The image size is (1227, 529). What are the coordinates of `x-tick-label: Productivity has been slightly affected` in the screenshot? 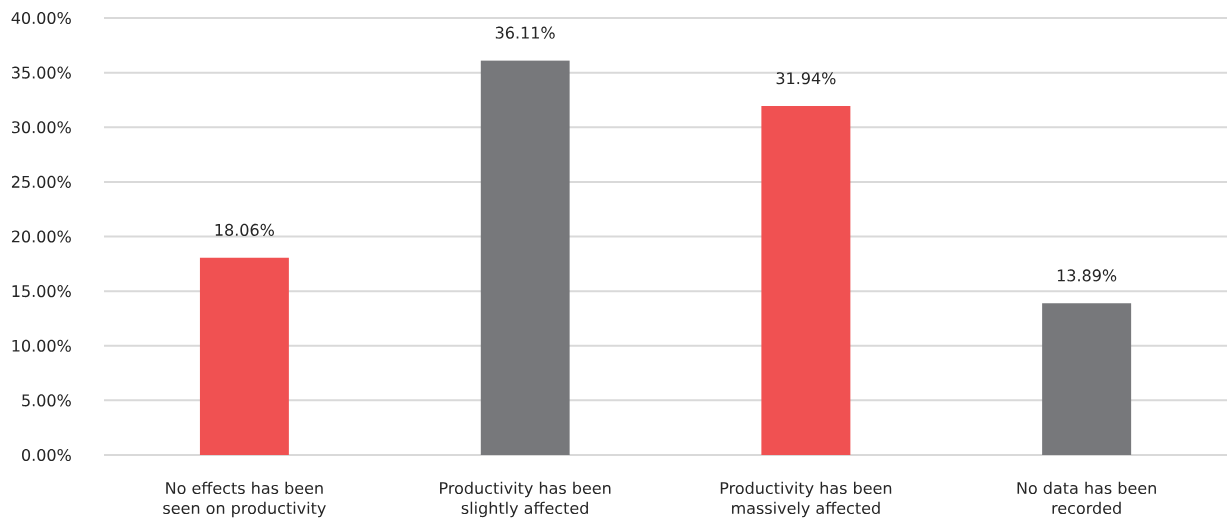 It's located at (525, 499).